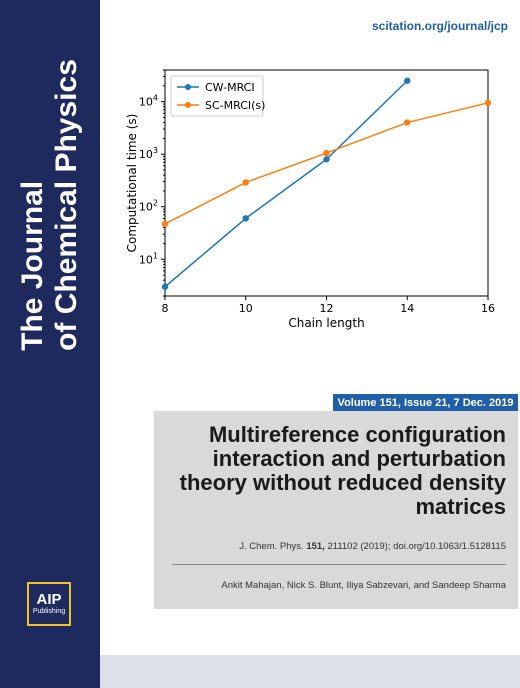 Image resolution: width=520 pixels, height=688 pixels. I want to click on x-tick-label-0: 8, so click(165, 308).